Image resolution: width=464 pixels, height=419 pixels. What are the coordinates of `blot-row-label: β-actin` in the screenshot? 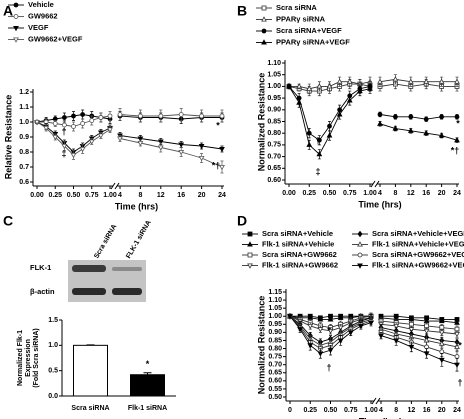 It's located at (42, 291).